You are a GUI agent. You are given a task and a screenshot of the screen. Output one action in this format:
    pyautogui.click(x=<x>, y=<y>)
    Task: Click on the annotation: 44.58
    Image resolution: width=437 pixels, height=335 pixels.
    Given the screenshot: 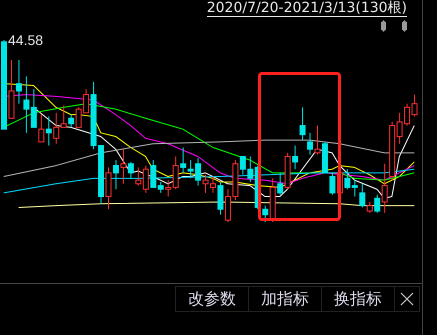 What is the action you would take?
    pyautogui.click(x=26, y=40)
    